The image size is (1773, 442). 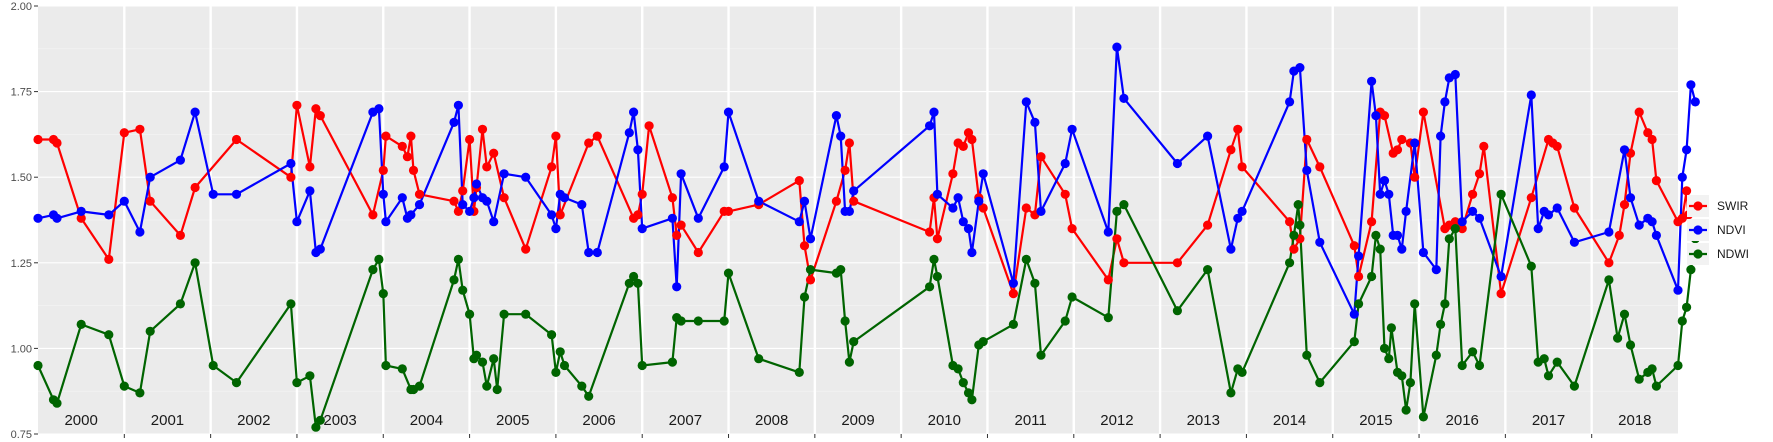 I want to click on year-label-2002: 2002, so click(x=253, y=420).